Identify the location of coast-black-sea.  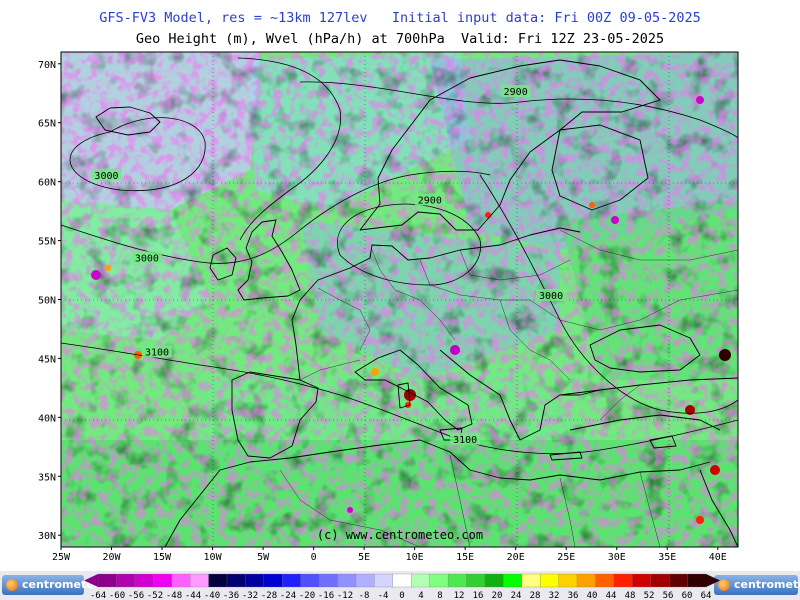
(645, 348).